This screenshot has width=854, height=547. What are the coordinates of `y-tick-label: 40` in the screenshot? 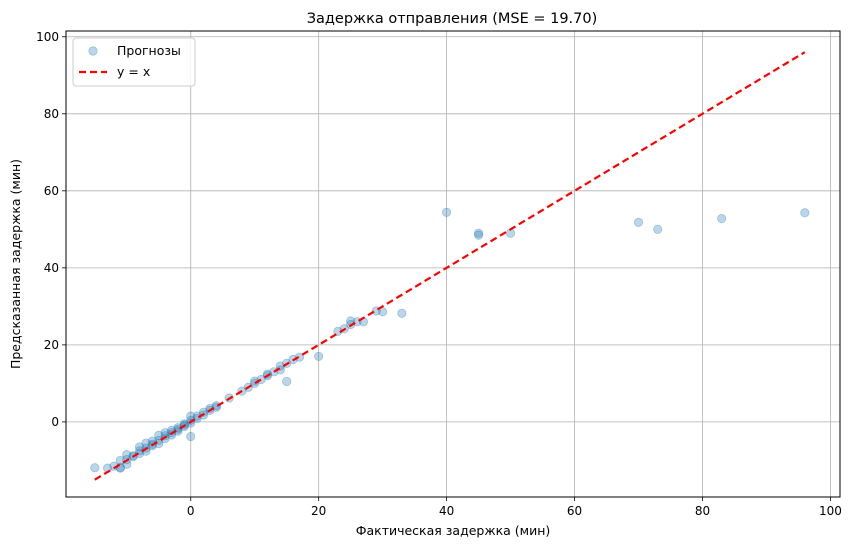 It's located at (51, 268).